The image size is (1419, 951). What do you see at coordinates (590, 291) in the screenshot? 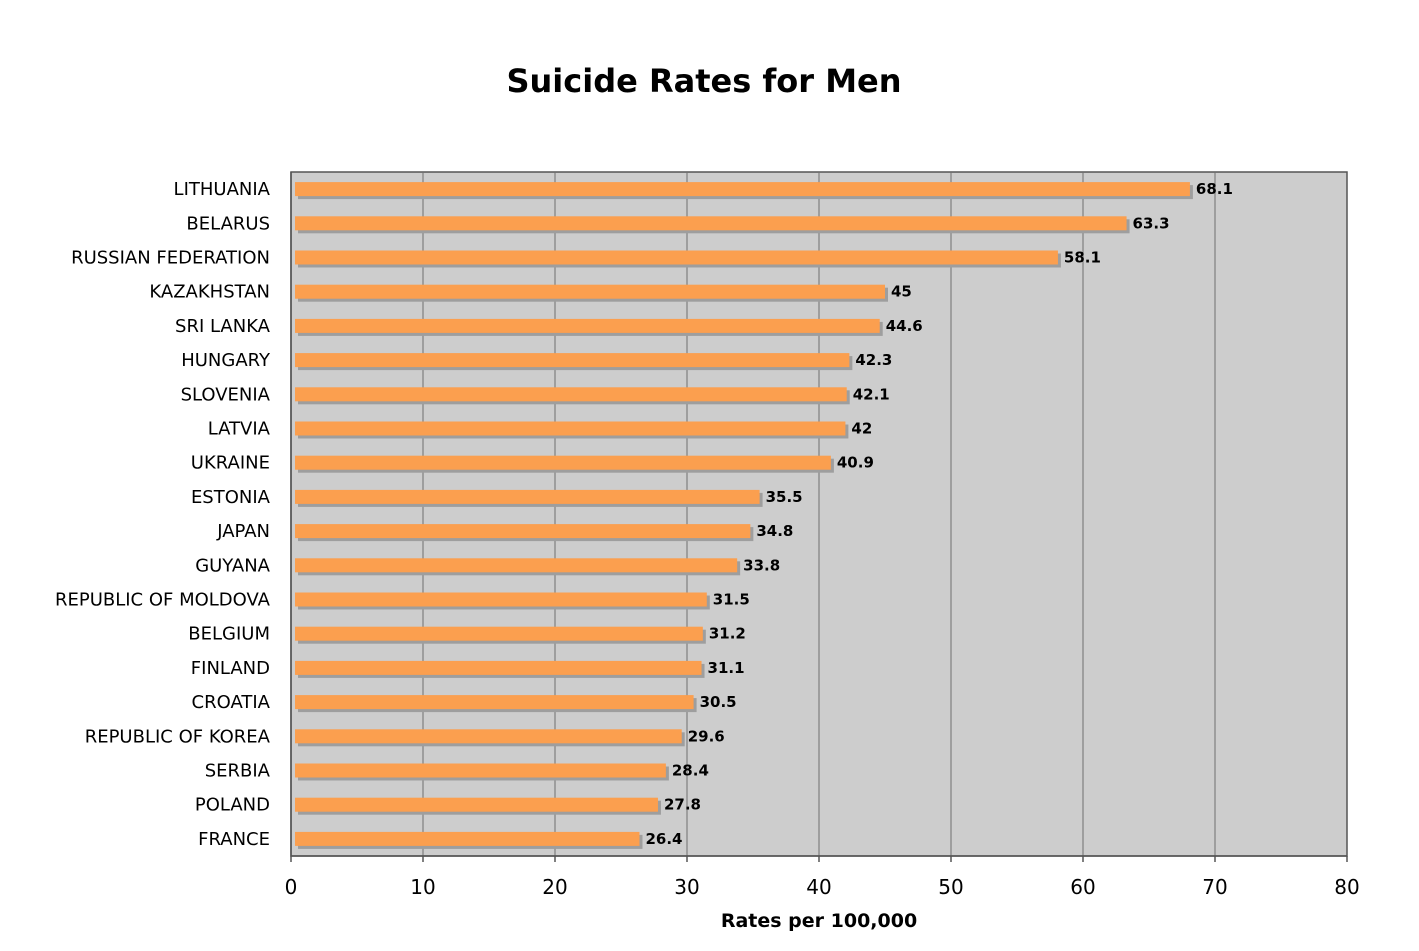
I see `bar-kazakhstan` at bounding box center [590, 291].